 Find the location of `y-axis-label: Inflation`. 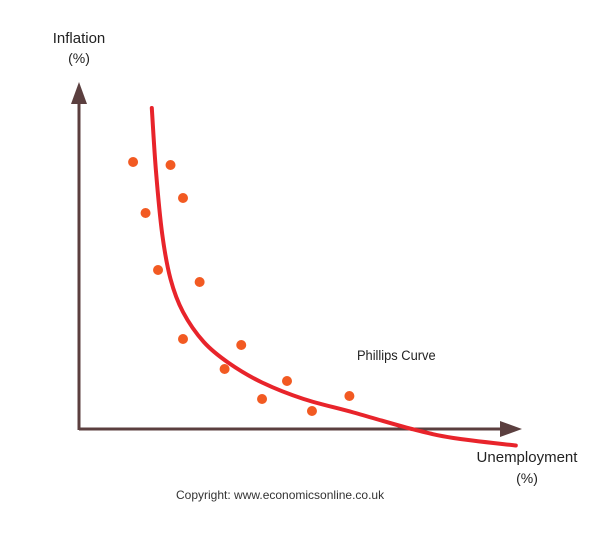

y-axis-label: Inflation is located at coordinates (79, 38).